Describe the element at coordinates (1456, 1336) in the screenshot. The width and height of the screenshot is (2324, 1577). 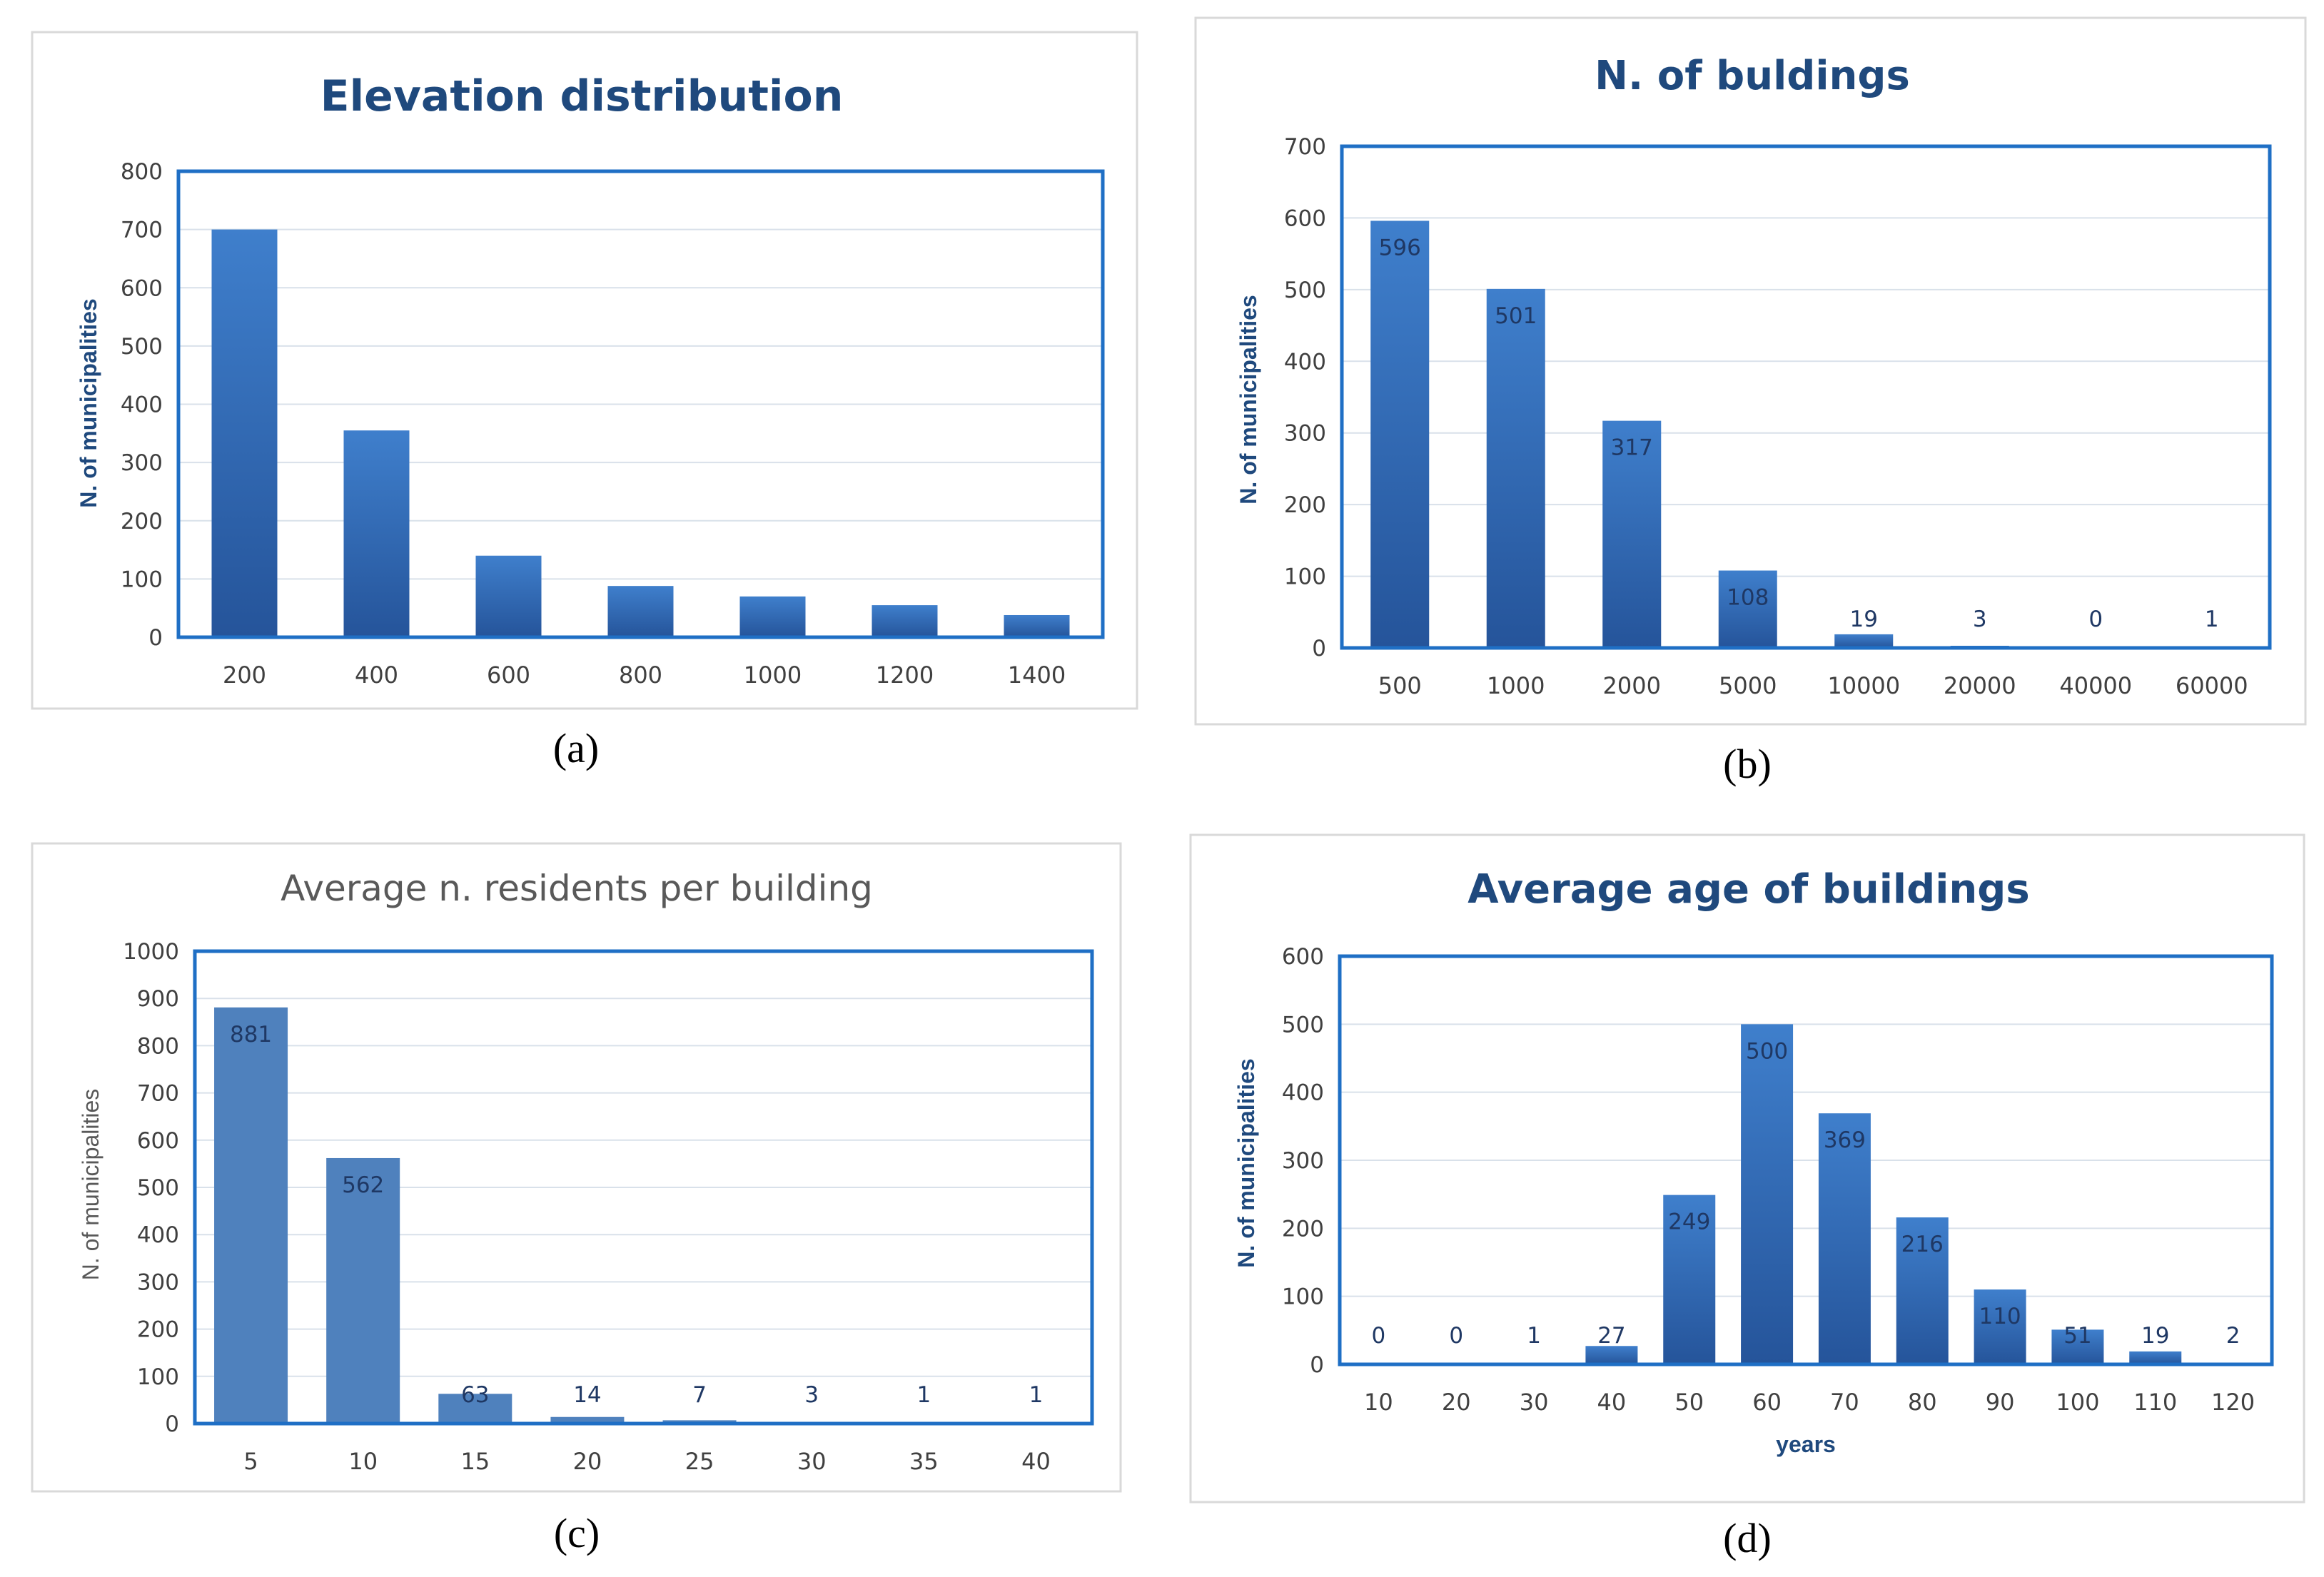
I see `data-label: 0` at that location.